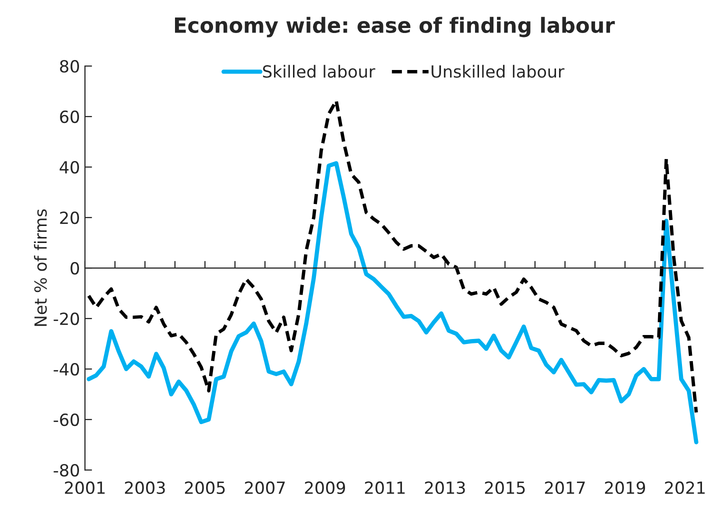 The height and width of the screenshot is (512, 717). Describe the element at coordinates (325, 487) in the screenshot. I see `x-tick-label: 2009` at that location.